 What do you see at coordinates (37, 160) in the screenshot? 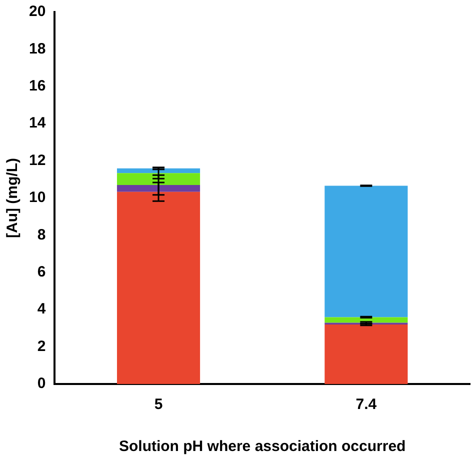
I see `y-tick-label: 12` at bounding box center [37, 160].